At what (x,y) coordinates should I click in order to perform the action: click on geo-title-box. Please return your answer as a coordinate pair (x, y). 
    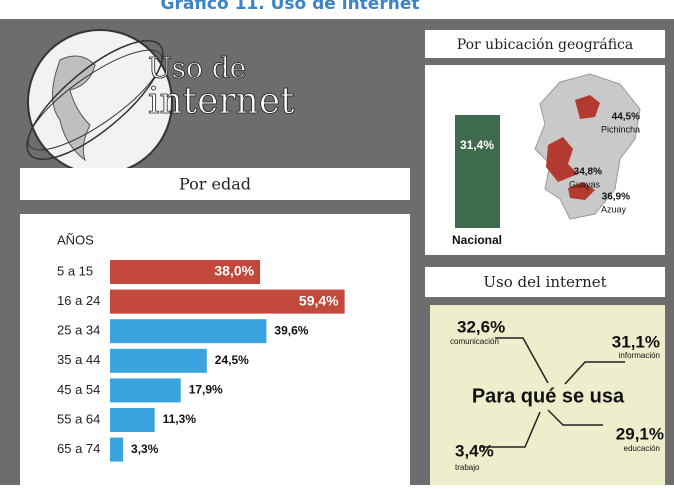
    Looking at the image, I should click on (545, 44).